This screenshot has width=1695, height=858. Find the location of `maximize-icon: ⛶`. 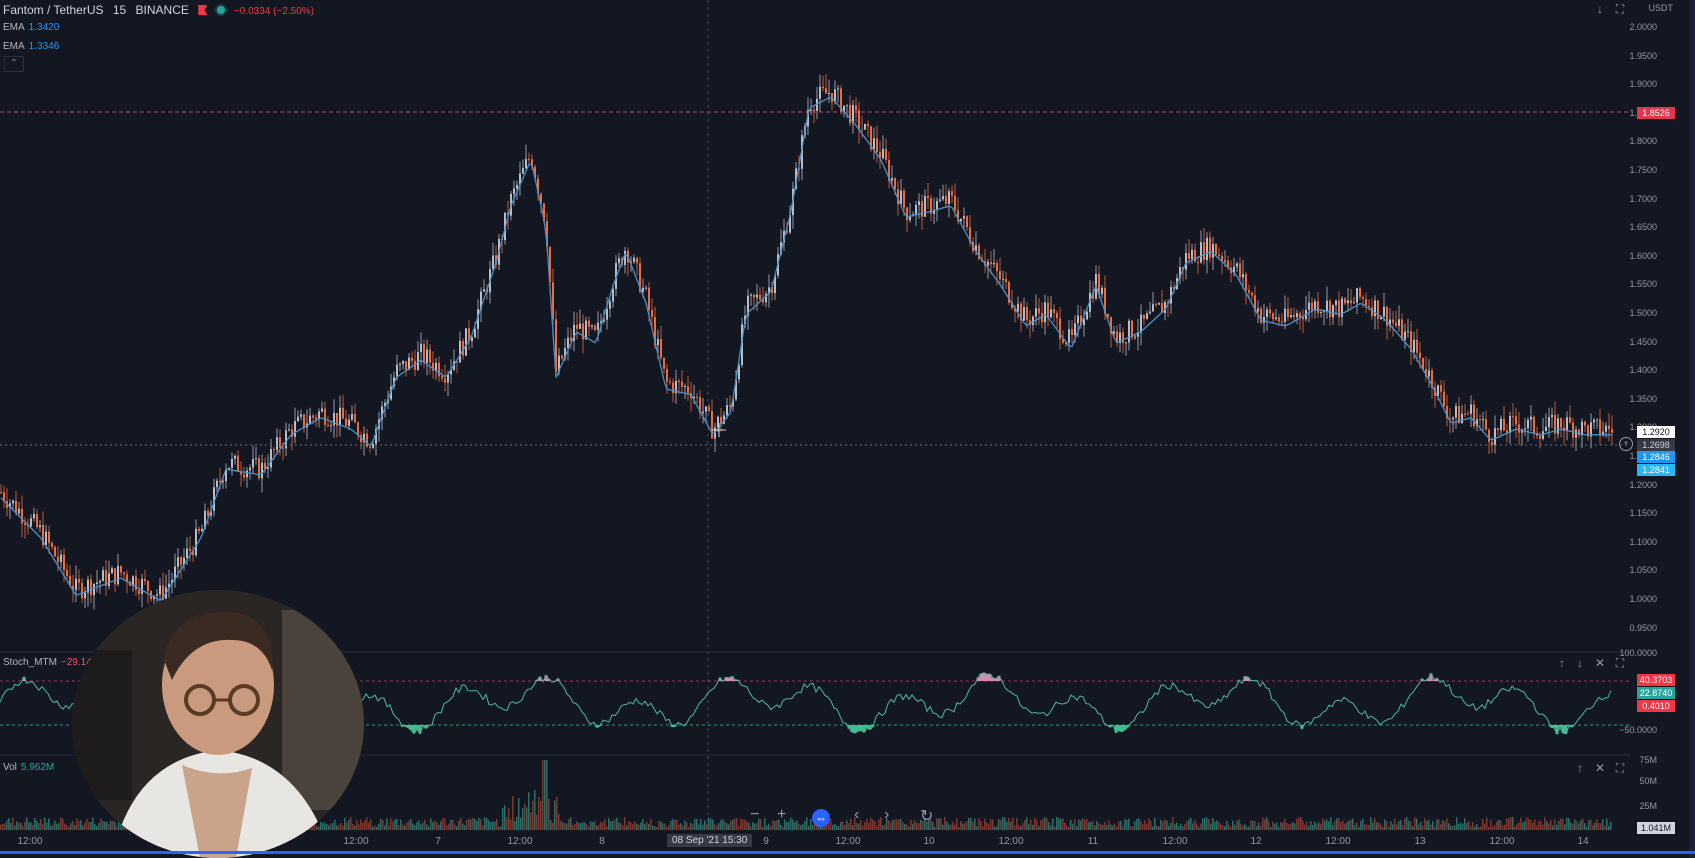

maximize-icon: ⛶ is located at coordinates (1620, 9).